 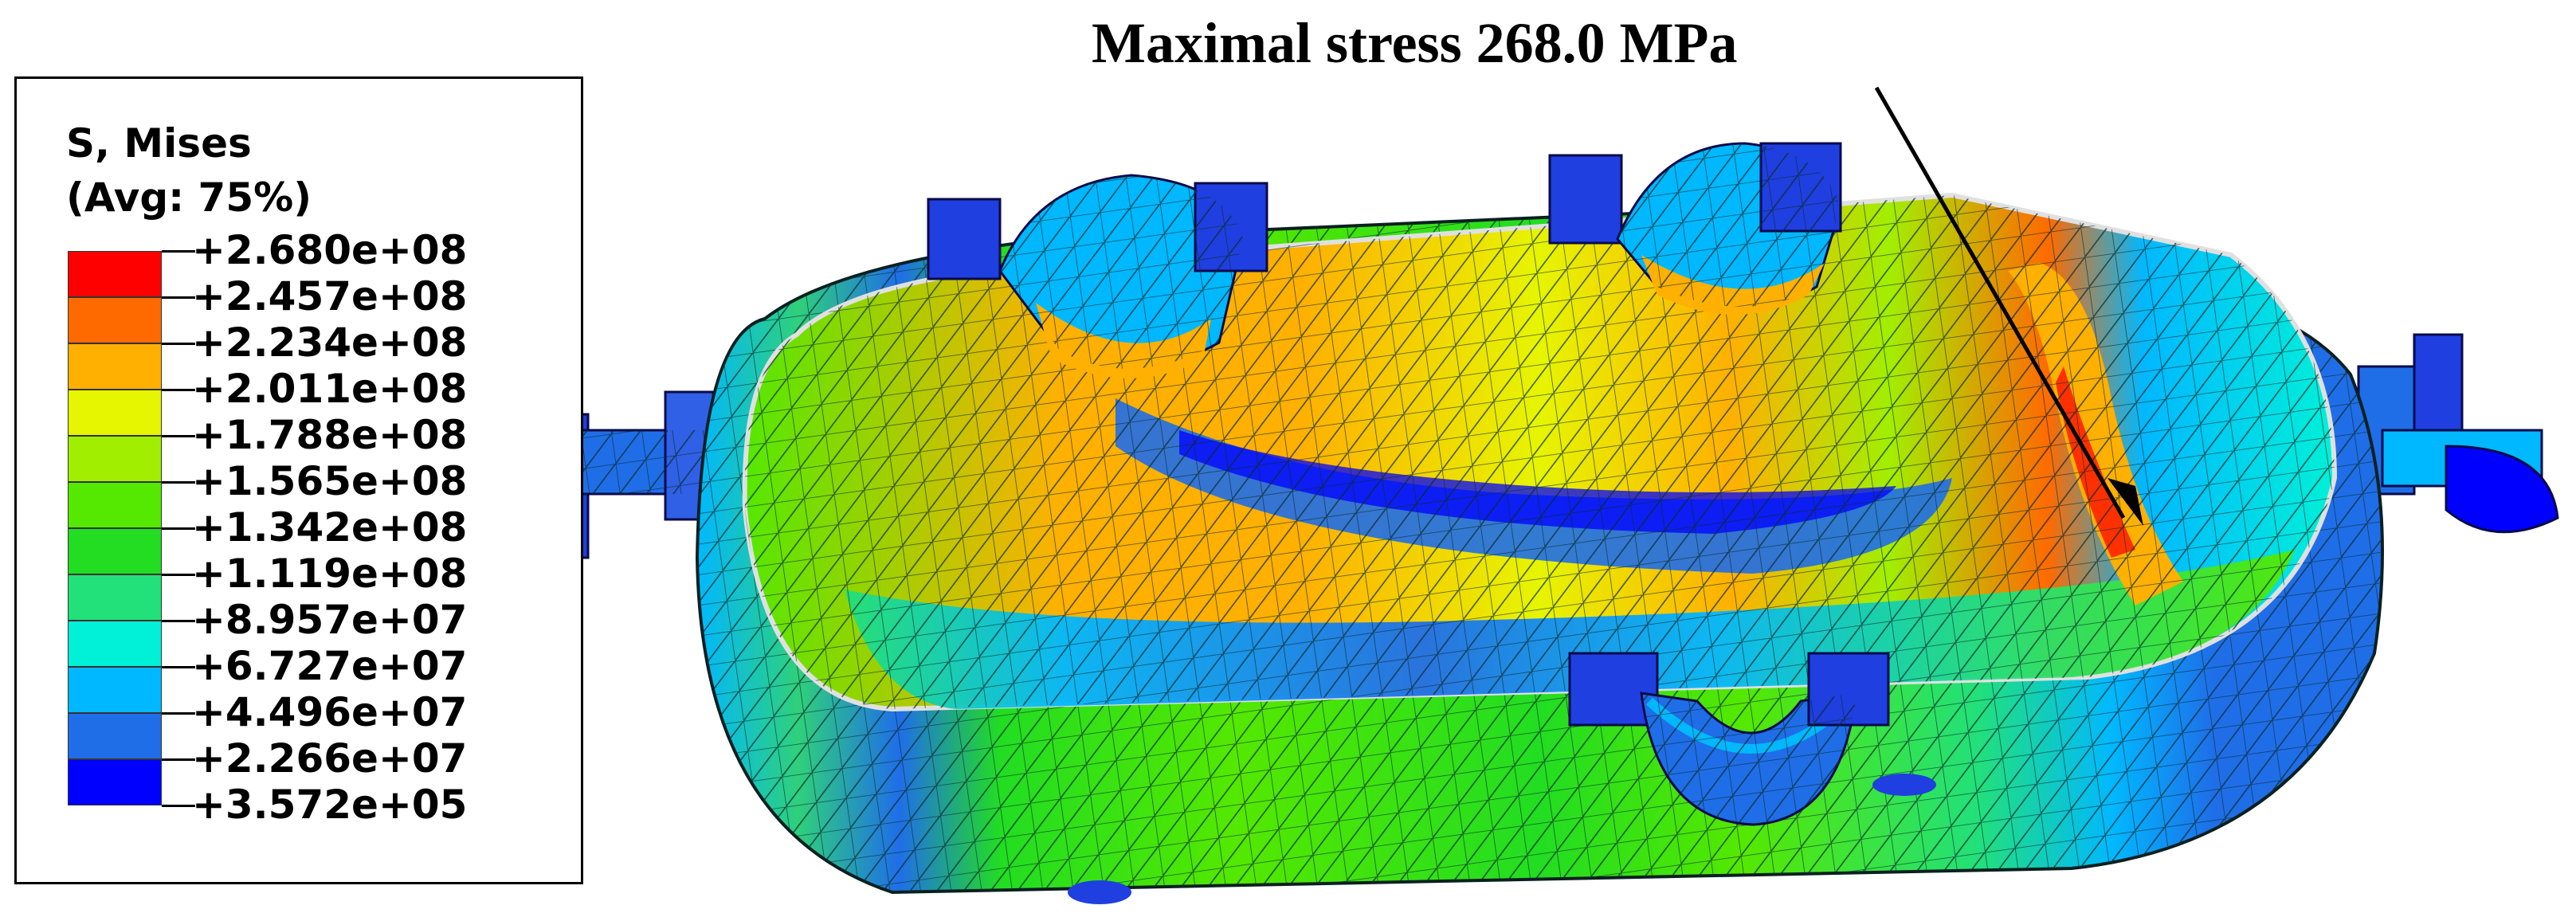 What do you see at coordinates (330, 296) in the screenshot?
I see `legend-value-label: +2.457e+08` at bounding box center [330, 296].